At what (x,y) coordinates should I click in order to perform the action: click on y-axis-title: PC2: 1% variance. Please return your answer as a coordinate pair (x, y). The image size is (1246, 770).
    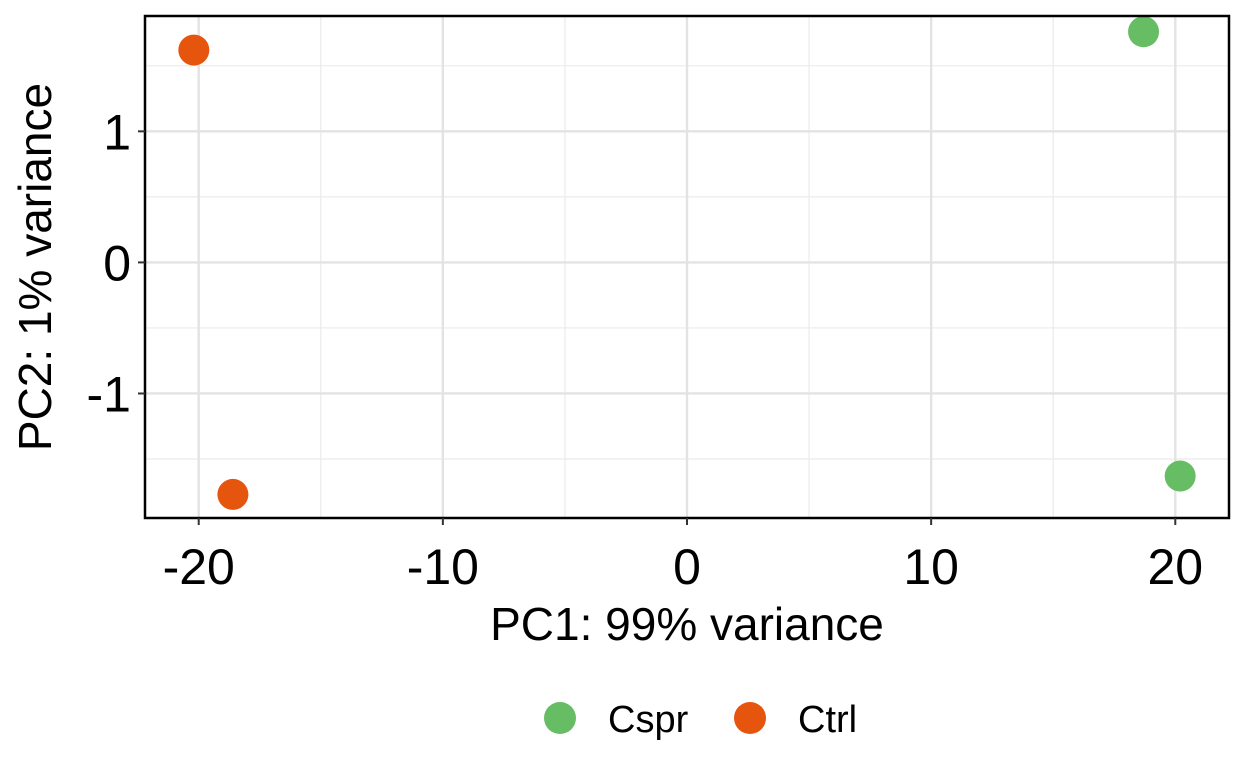
    Looking at the image, I should click on (35, 267).